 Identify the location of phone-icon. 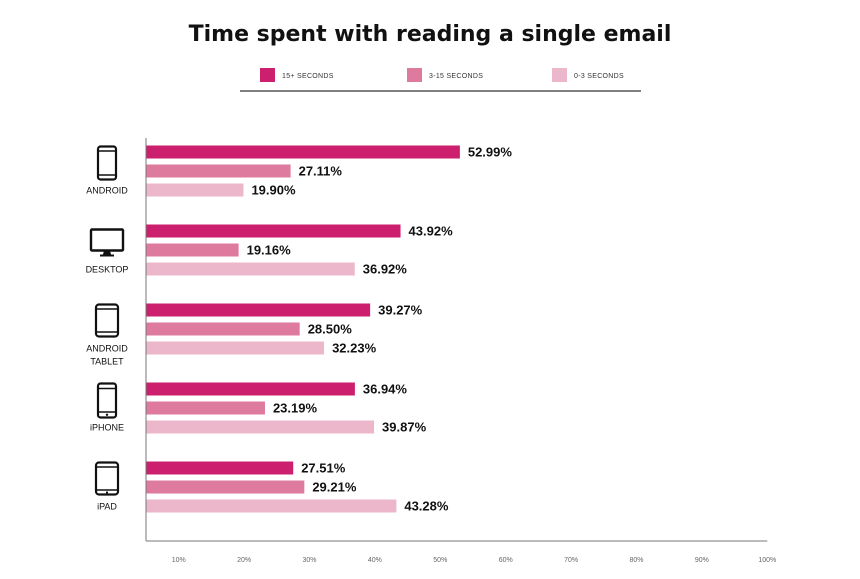
(107, 163).